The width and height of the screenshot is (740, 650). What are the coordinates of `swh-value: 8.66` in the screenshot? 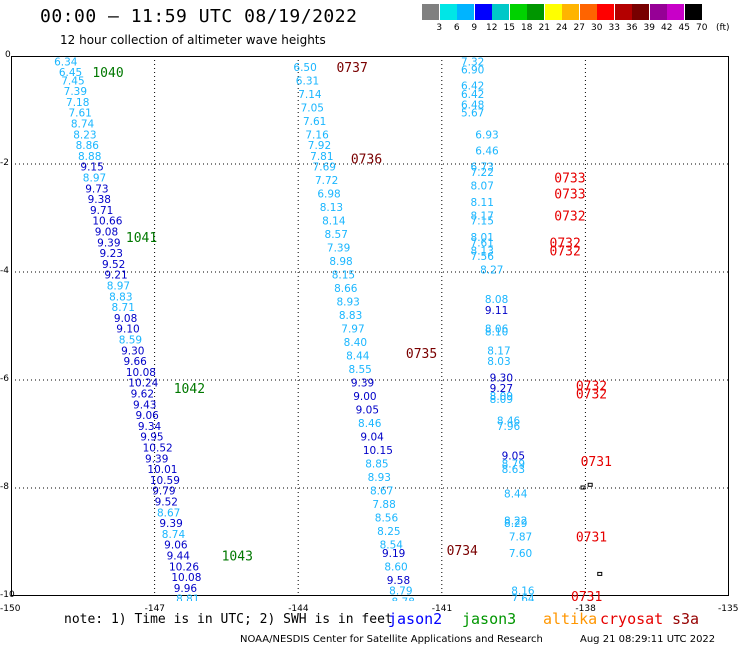 It's located at (346, 289).